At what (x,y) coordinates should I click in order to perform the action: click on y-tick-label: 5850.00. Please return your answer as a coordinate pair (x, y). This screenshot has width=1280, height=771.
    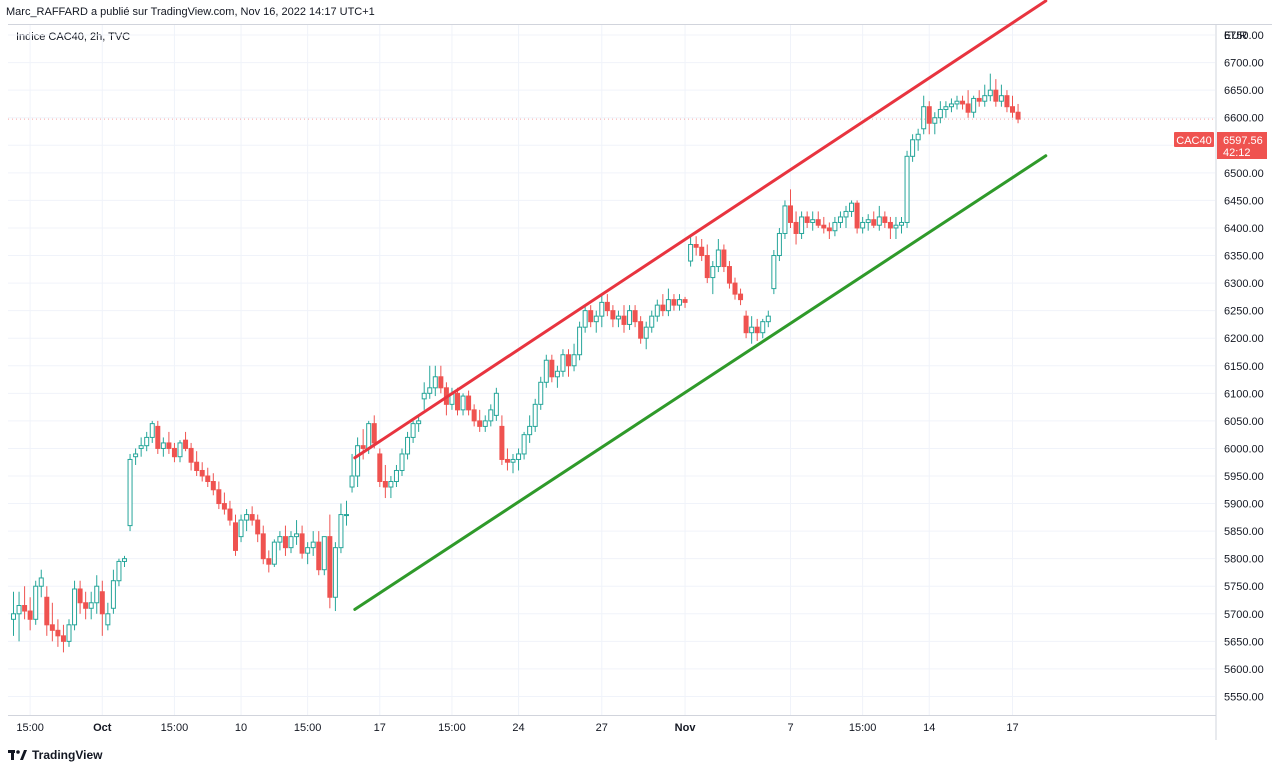
    Looking at the image, I should click on (1244, 532).